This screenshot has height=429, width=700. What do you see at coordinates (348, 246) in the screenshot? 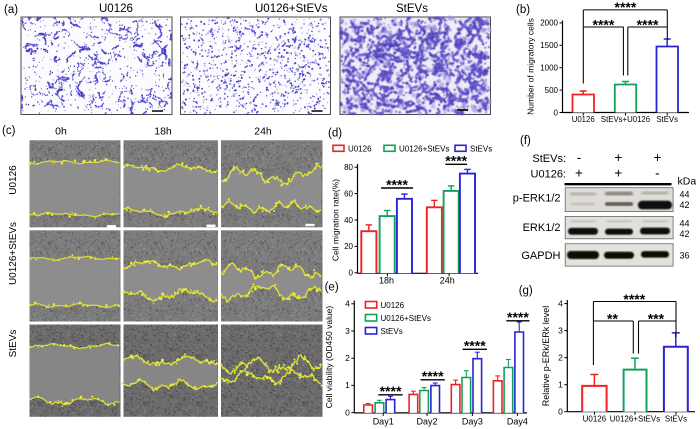
I see `svg-text: 20` at bounding box center [348, 246].